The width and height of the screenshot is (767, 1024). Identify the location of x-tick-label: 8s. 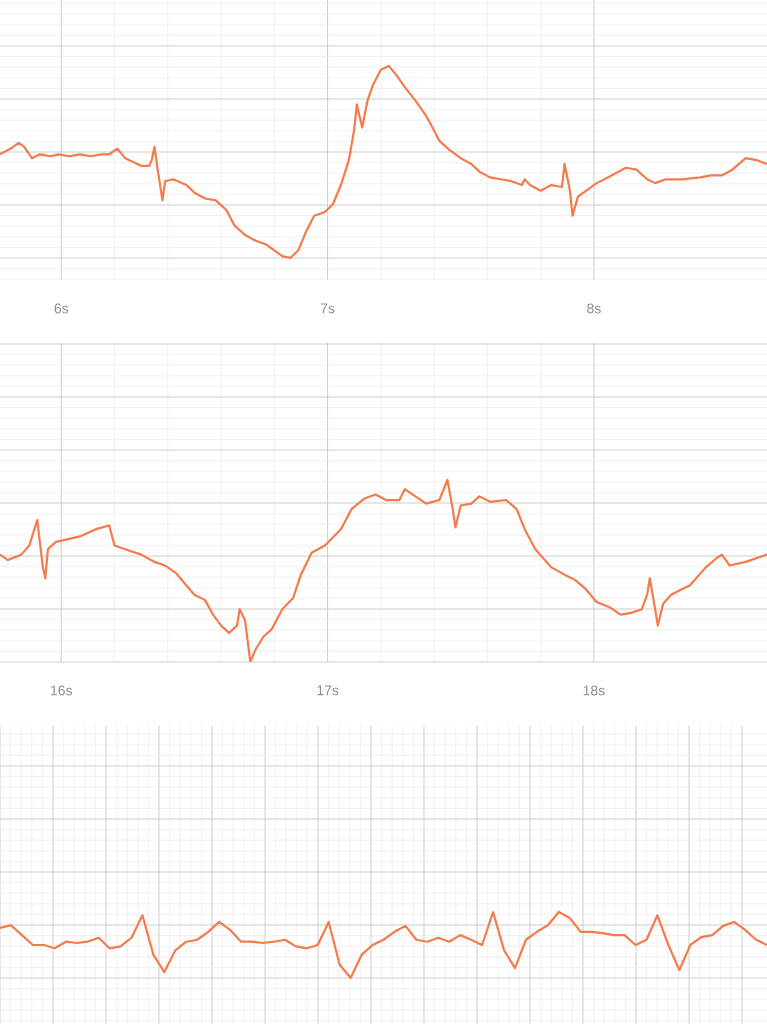
(594, 308).